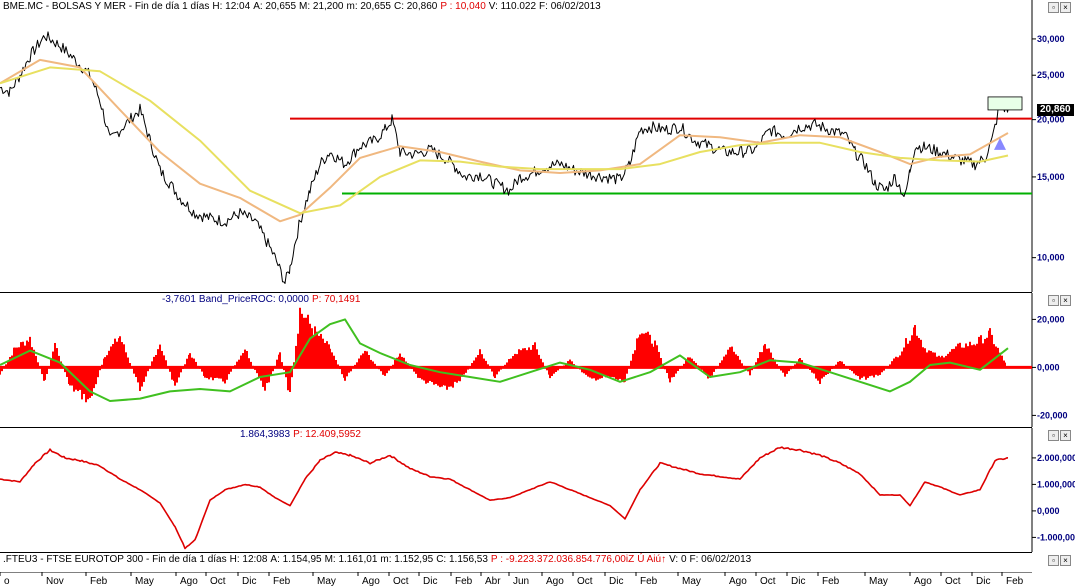  I want to click on header-field: P: 70,1491, so click(336, 299).